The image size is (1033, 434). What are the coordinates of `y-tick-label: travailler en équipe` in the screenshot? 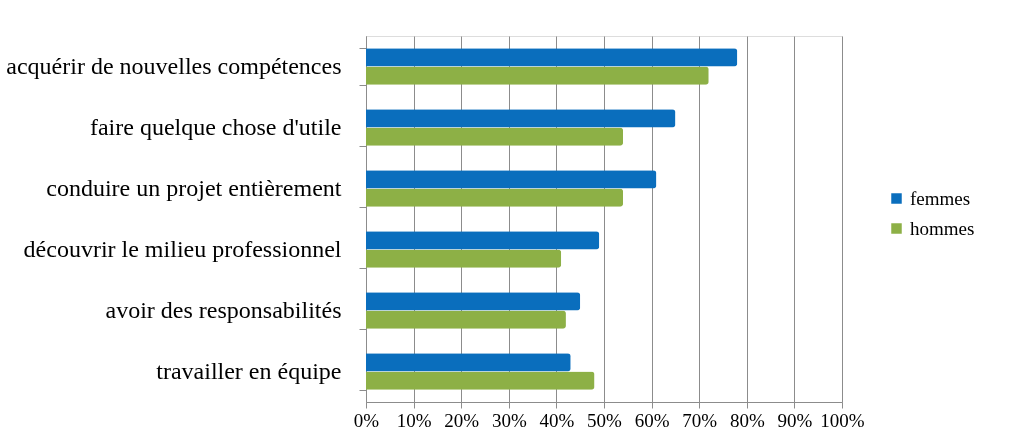 It's located at (249, 371).